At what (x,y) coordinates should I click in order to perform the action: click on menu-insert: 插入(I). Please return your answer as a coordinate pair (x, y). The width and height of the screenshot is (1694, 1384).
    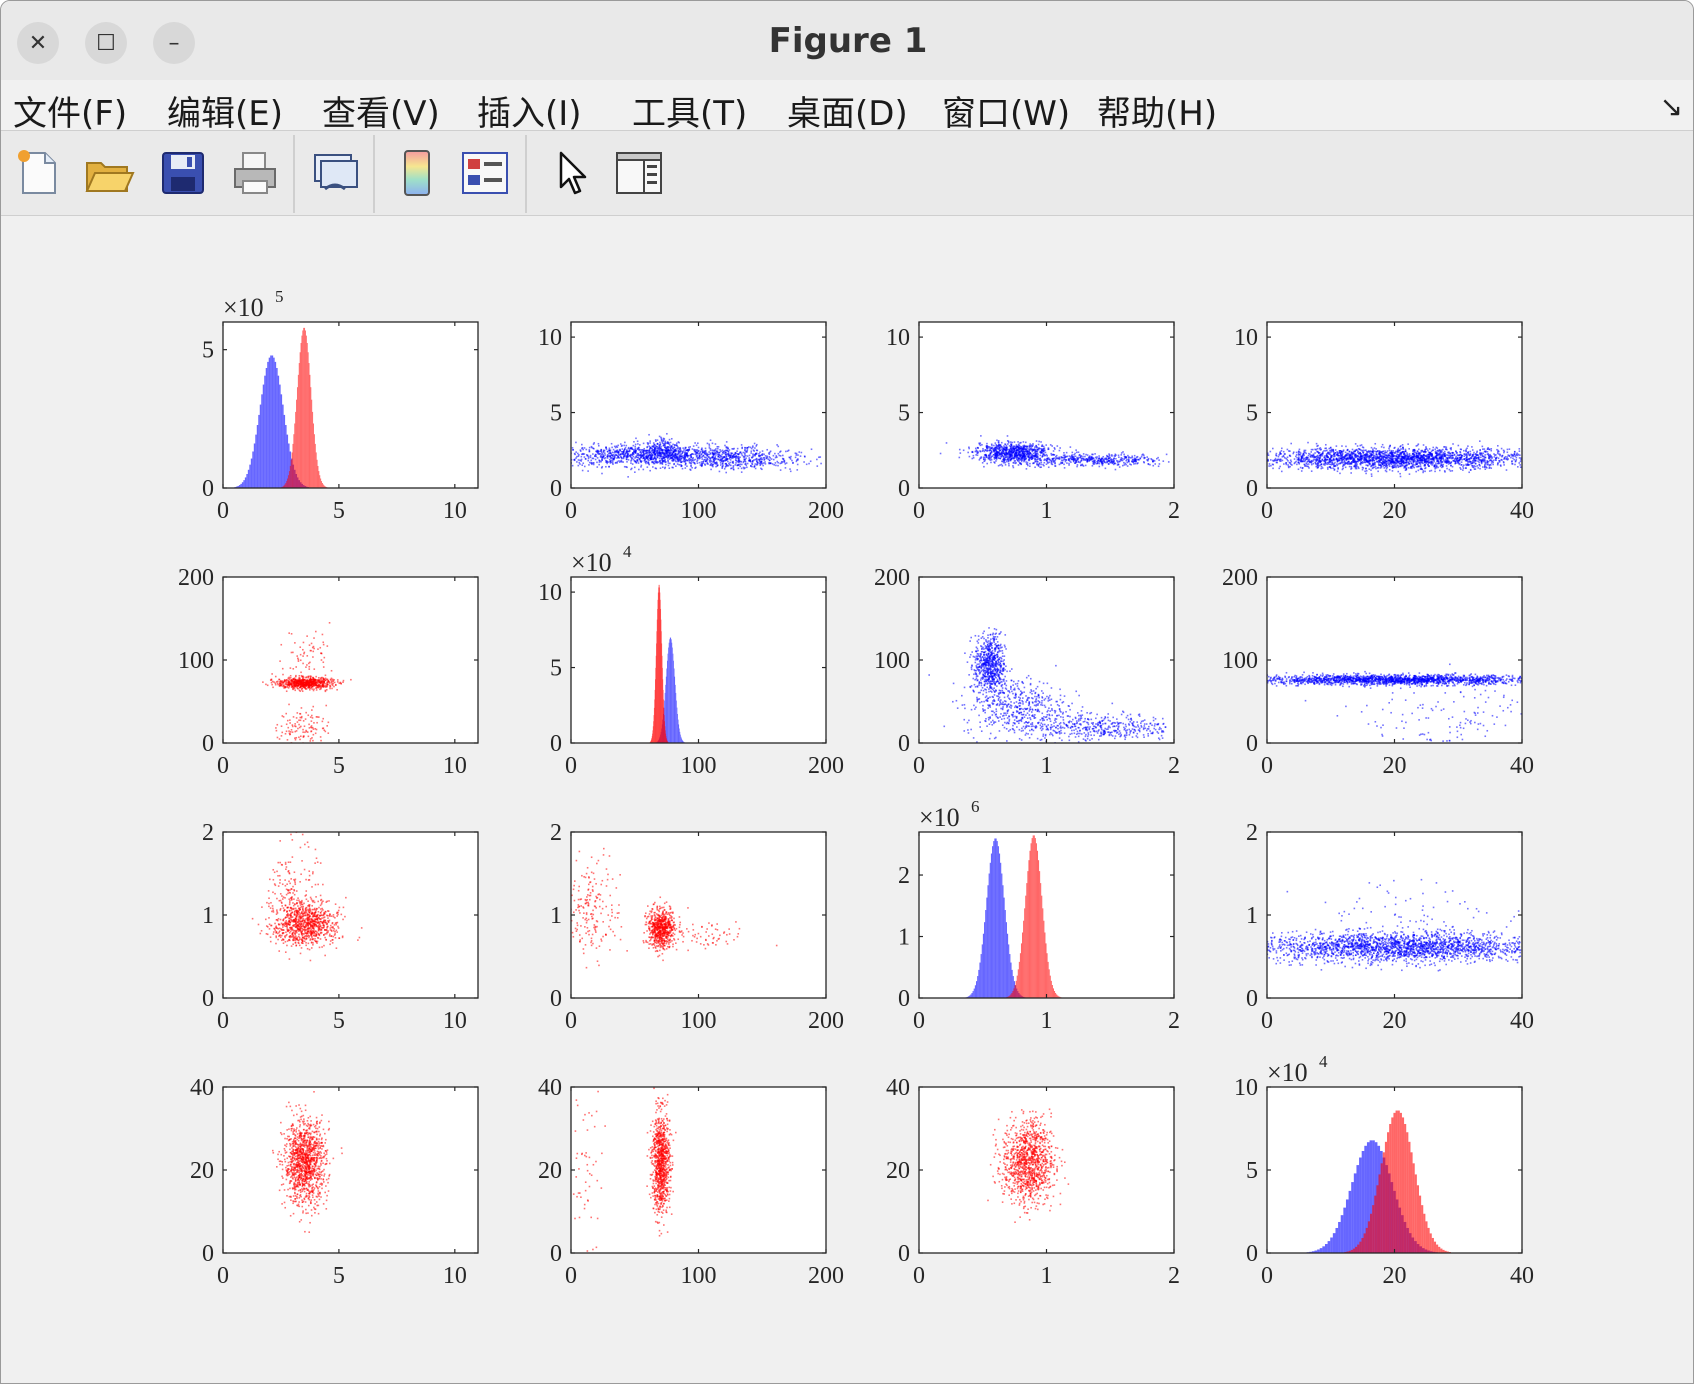
    Looking at the image, I should click on (529, 114).